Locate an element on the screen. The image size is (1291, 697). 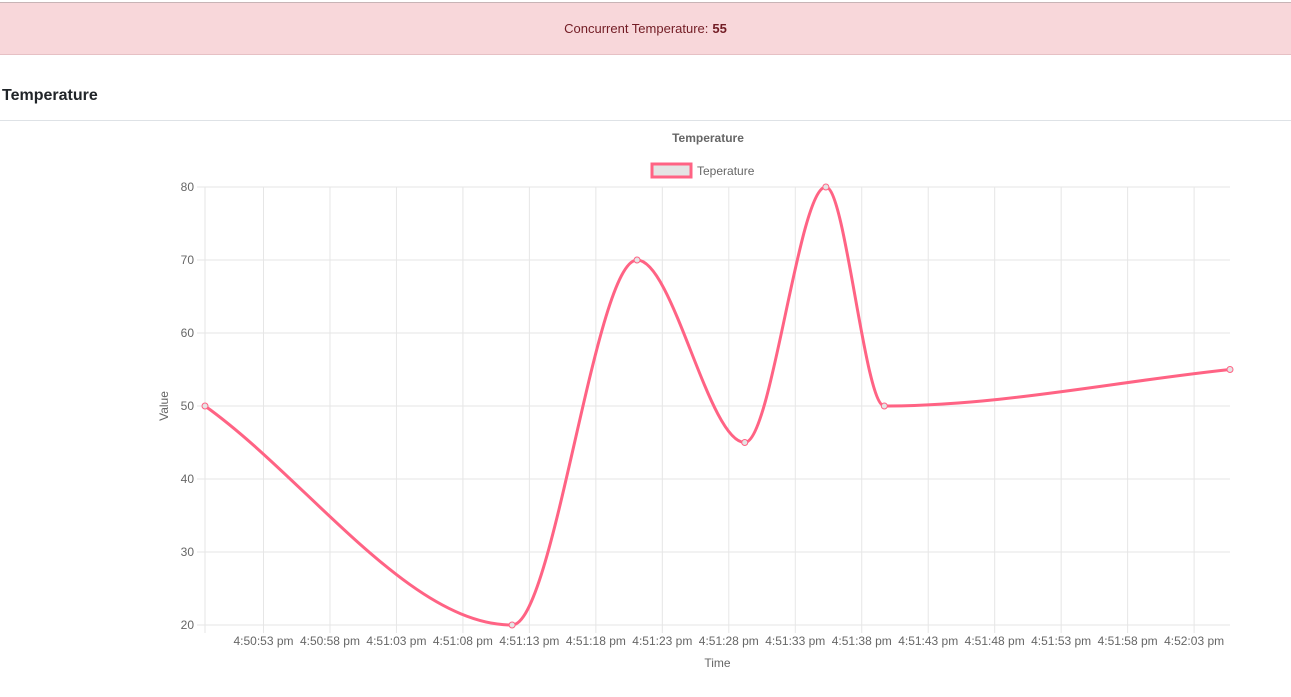
alert-value: 55 is located at coordinates (719, 28).